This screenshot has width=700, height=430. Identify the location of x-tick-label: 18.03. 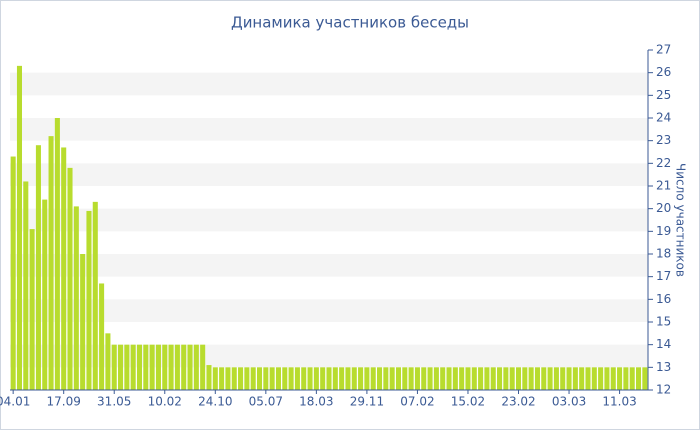
(316, 402).